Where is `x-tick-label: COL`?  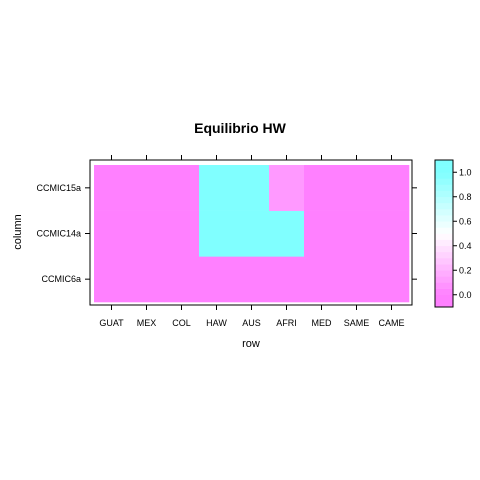 x-tick-label: COL is located at coordinates (181, 323).